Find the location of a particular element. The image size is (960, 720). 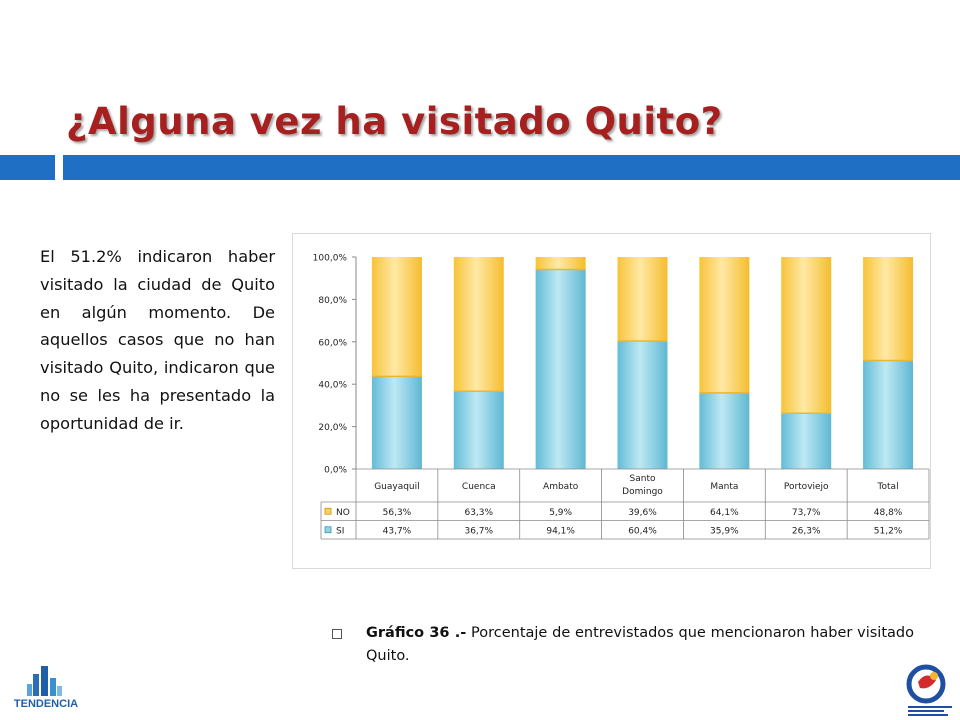

x-category-label: Ambato is located at coordinates (561, 487).